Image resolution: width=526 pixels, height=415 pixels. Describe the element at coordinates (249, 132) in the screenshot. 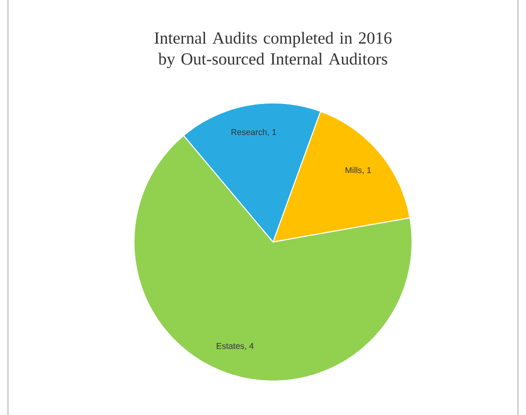

I see `slice-label: Research` at that location.